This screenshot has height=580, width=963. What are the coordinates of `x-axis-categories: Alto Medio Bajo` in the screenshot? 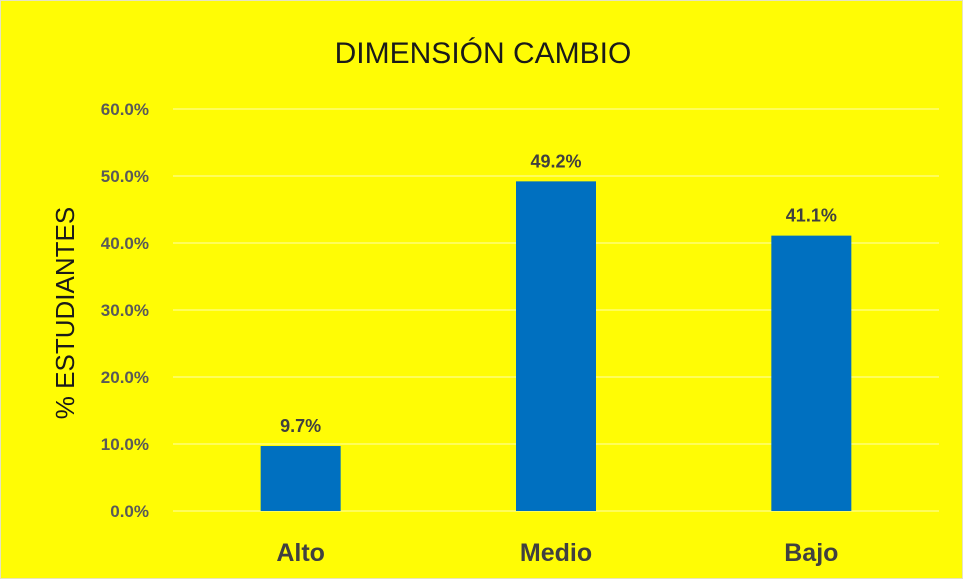 It's located at (557, 553).